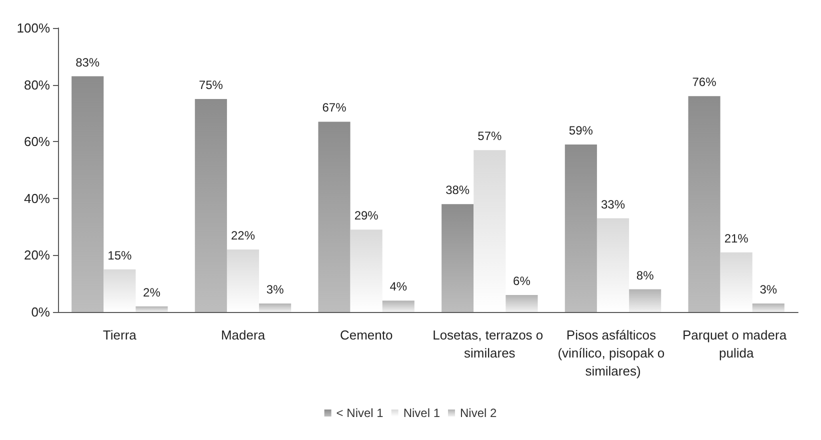 Image resolution: width=821 pixels, height=440 pixels. What do you see at coordinates (120, 335) in the screenshot?
I see `x-tick-label: Tierra` at bounding box center [120, 335].